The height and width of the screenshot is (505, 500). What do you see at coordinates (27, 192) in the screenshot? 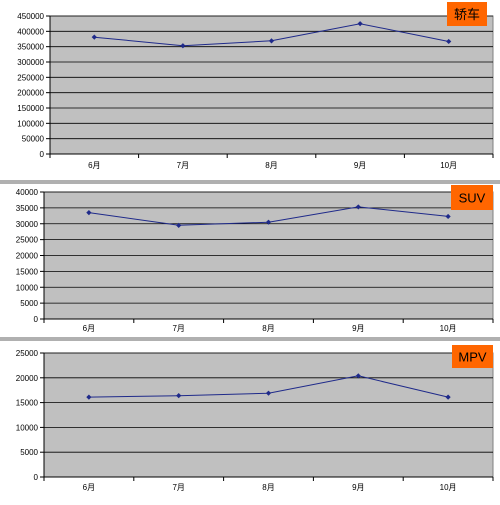
I see `y-tick-label: 40000` at bounding box center [27, 192].